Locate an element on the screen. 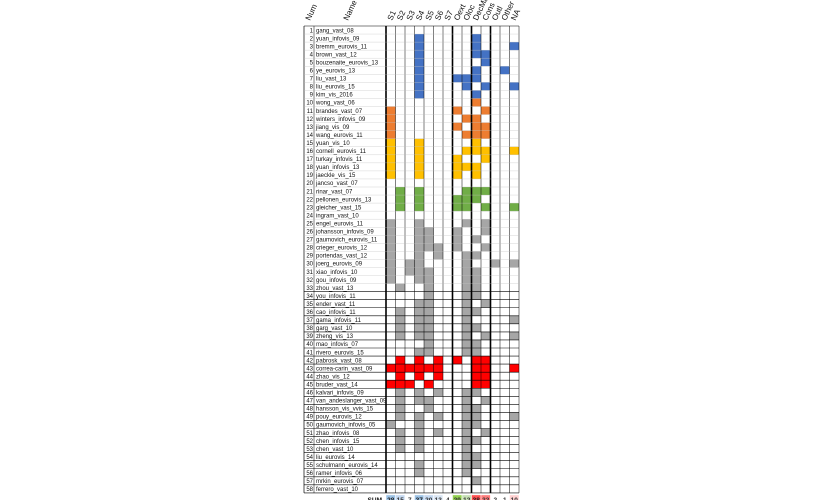  row-num: 9 is located at coordinates (312, 96).